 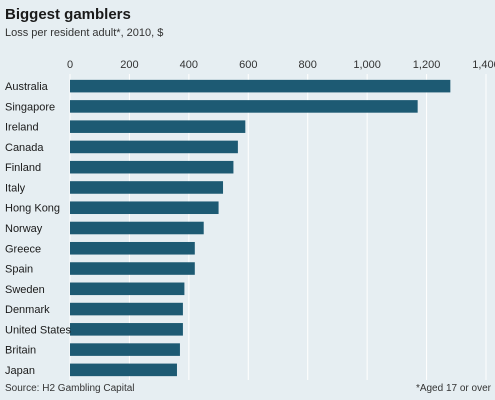 I want to click on category-label: Japan, so click(x=20, y=371).